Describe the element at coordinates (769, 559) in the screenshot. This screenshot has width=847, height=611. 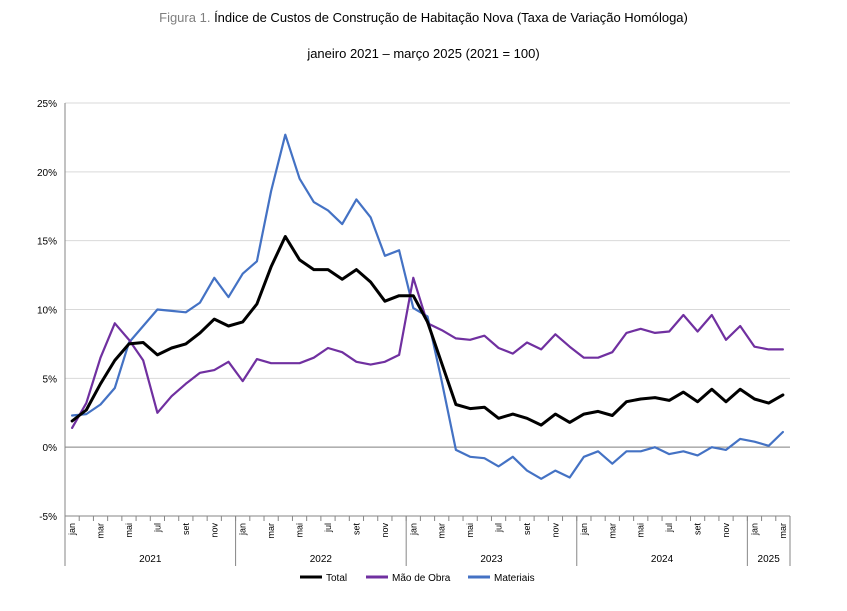
I see `year-label: 2025` at that location.